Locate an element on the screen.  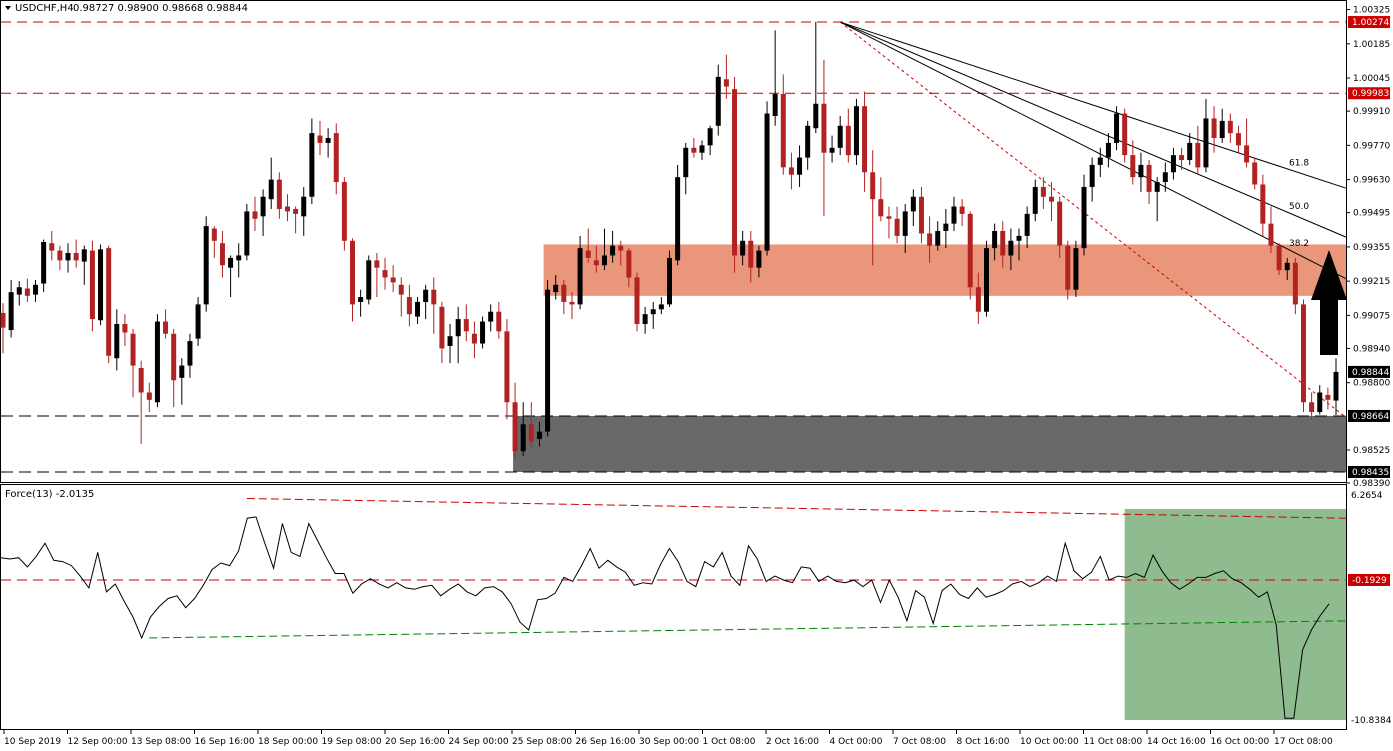
time-tick-label: 2 Oct 16:00 is located at coordinates (792, 742).